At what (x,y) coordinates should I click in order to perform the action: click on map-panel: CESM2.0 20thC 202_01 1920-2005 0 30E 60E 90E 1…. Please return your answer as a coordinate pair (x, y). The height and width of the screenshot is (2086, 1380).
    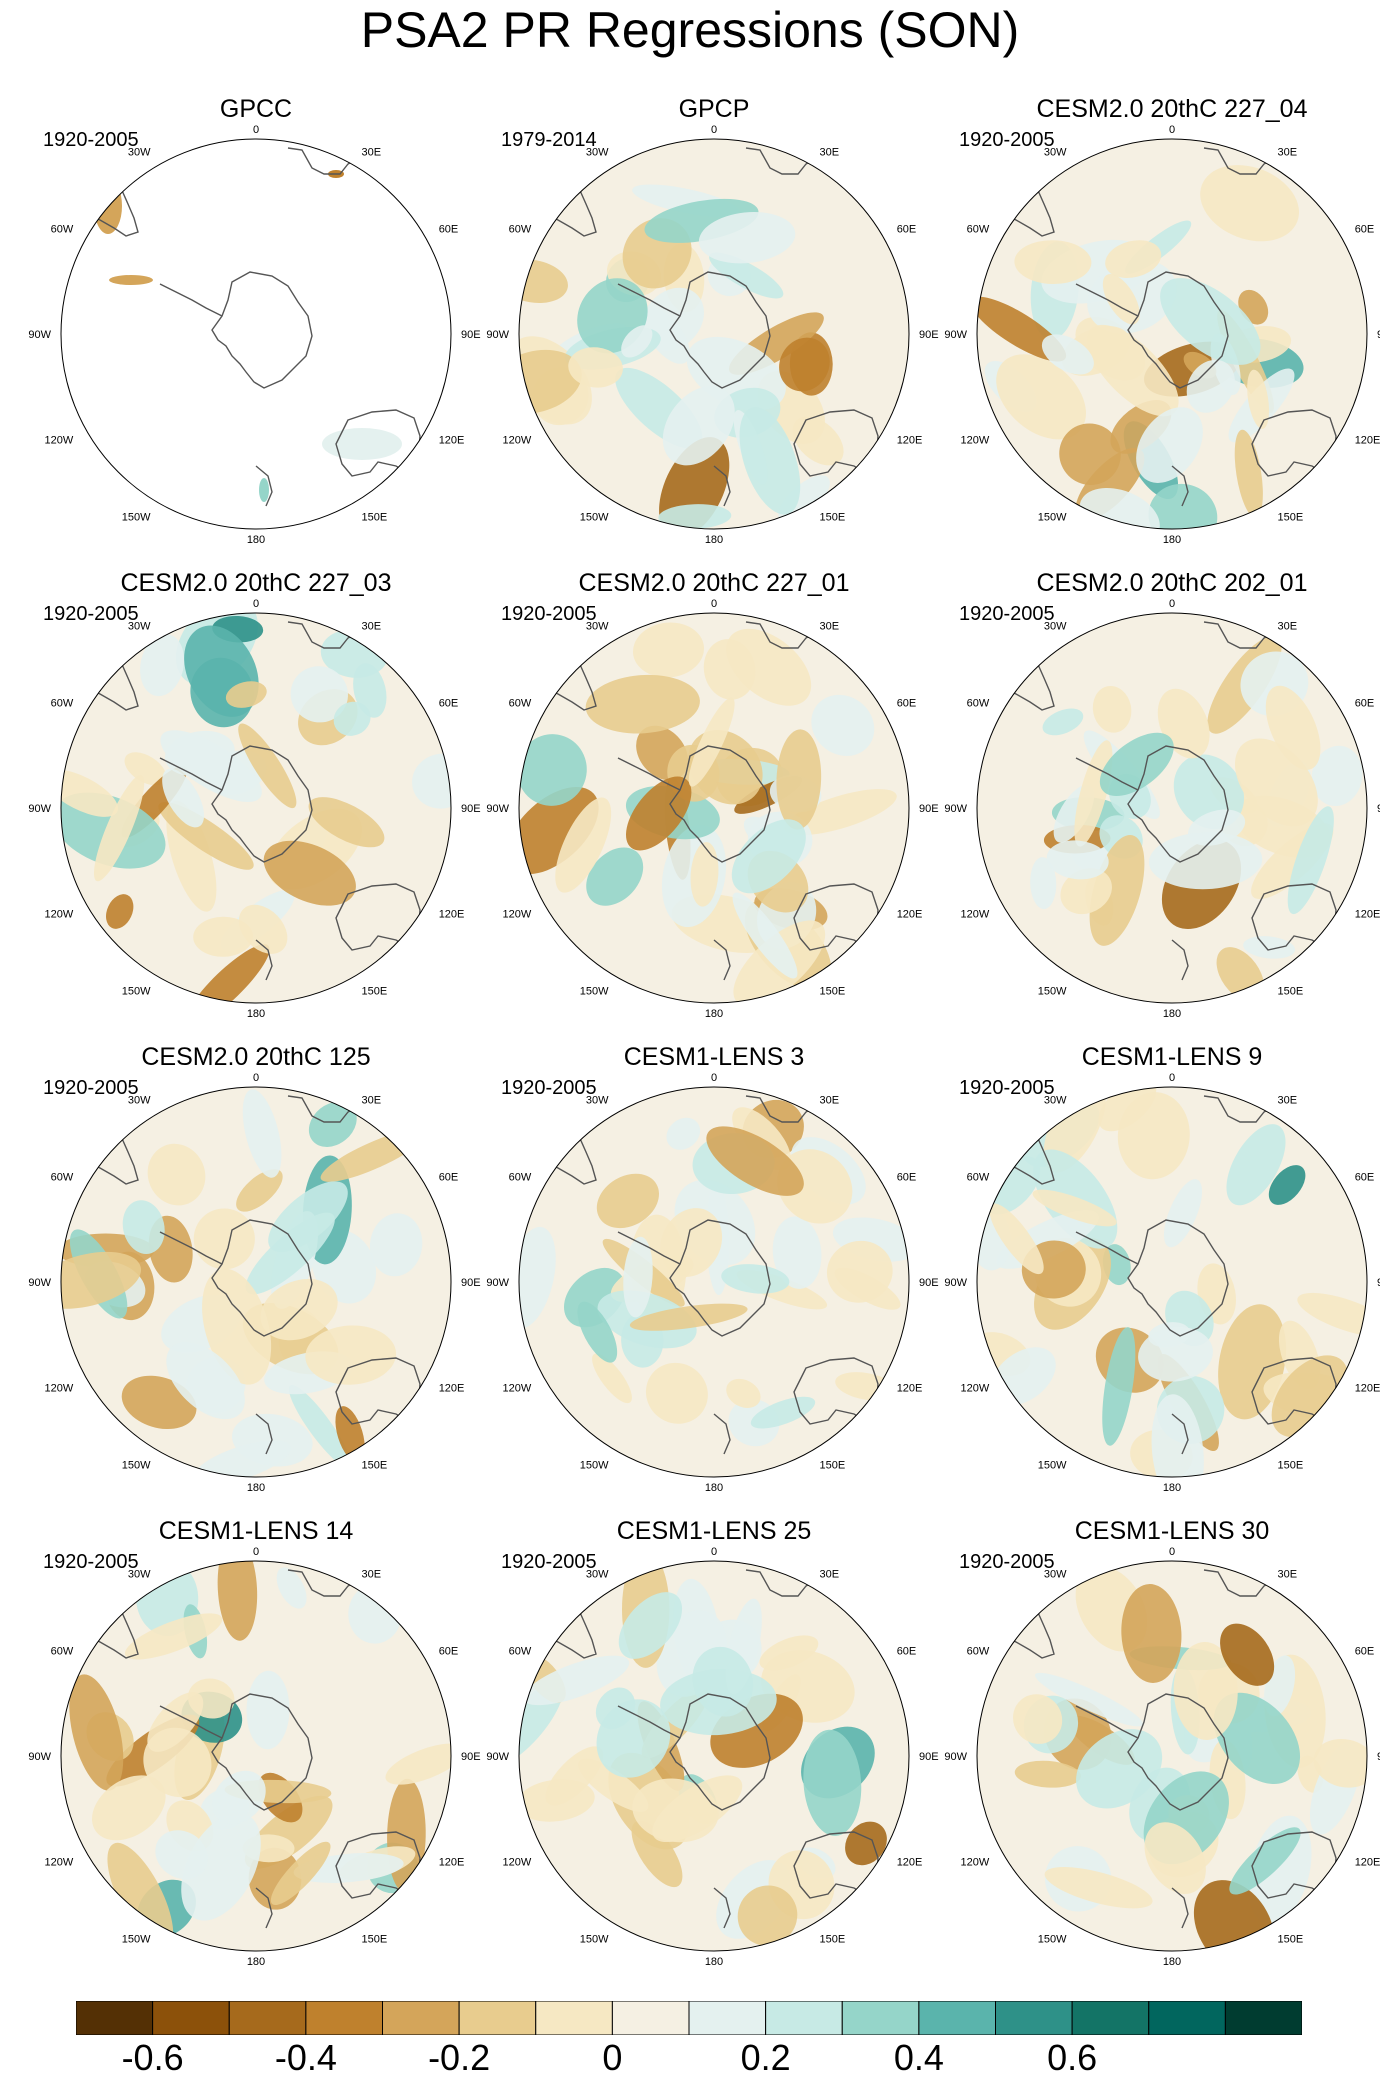
    Looking at the image, I should click on (1162, 803).